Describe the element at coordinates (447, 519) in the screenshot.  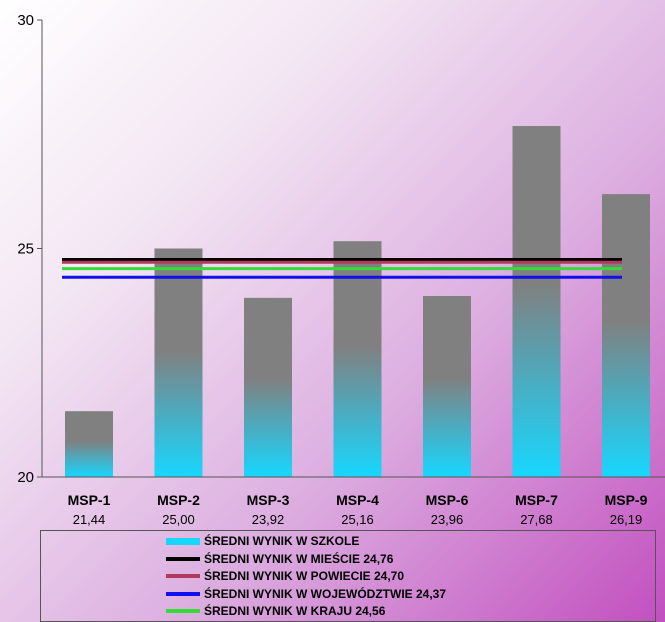
I see `bar-value-label: 23,96` at that location.